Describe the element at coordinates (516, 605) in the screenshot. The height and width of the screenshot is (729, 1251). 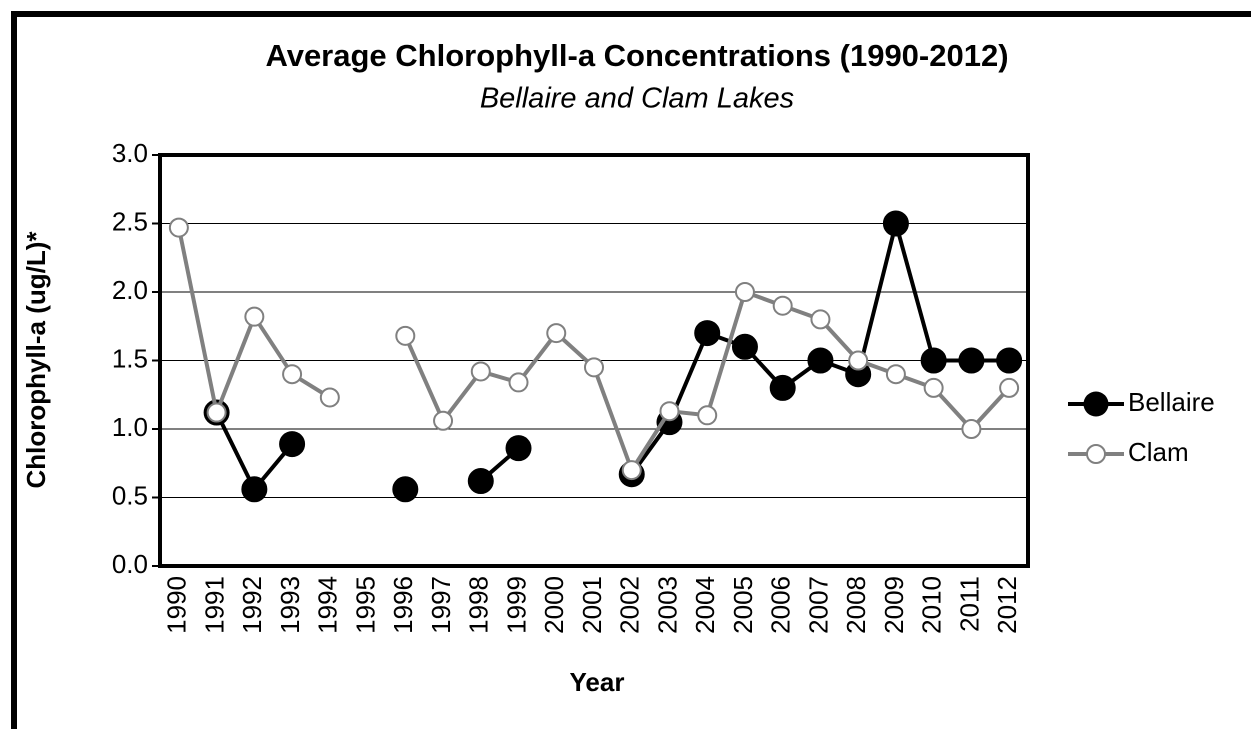
I see `x-tick-label: 1999` at that location.